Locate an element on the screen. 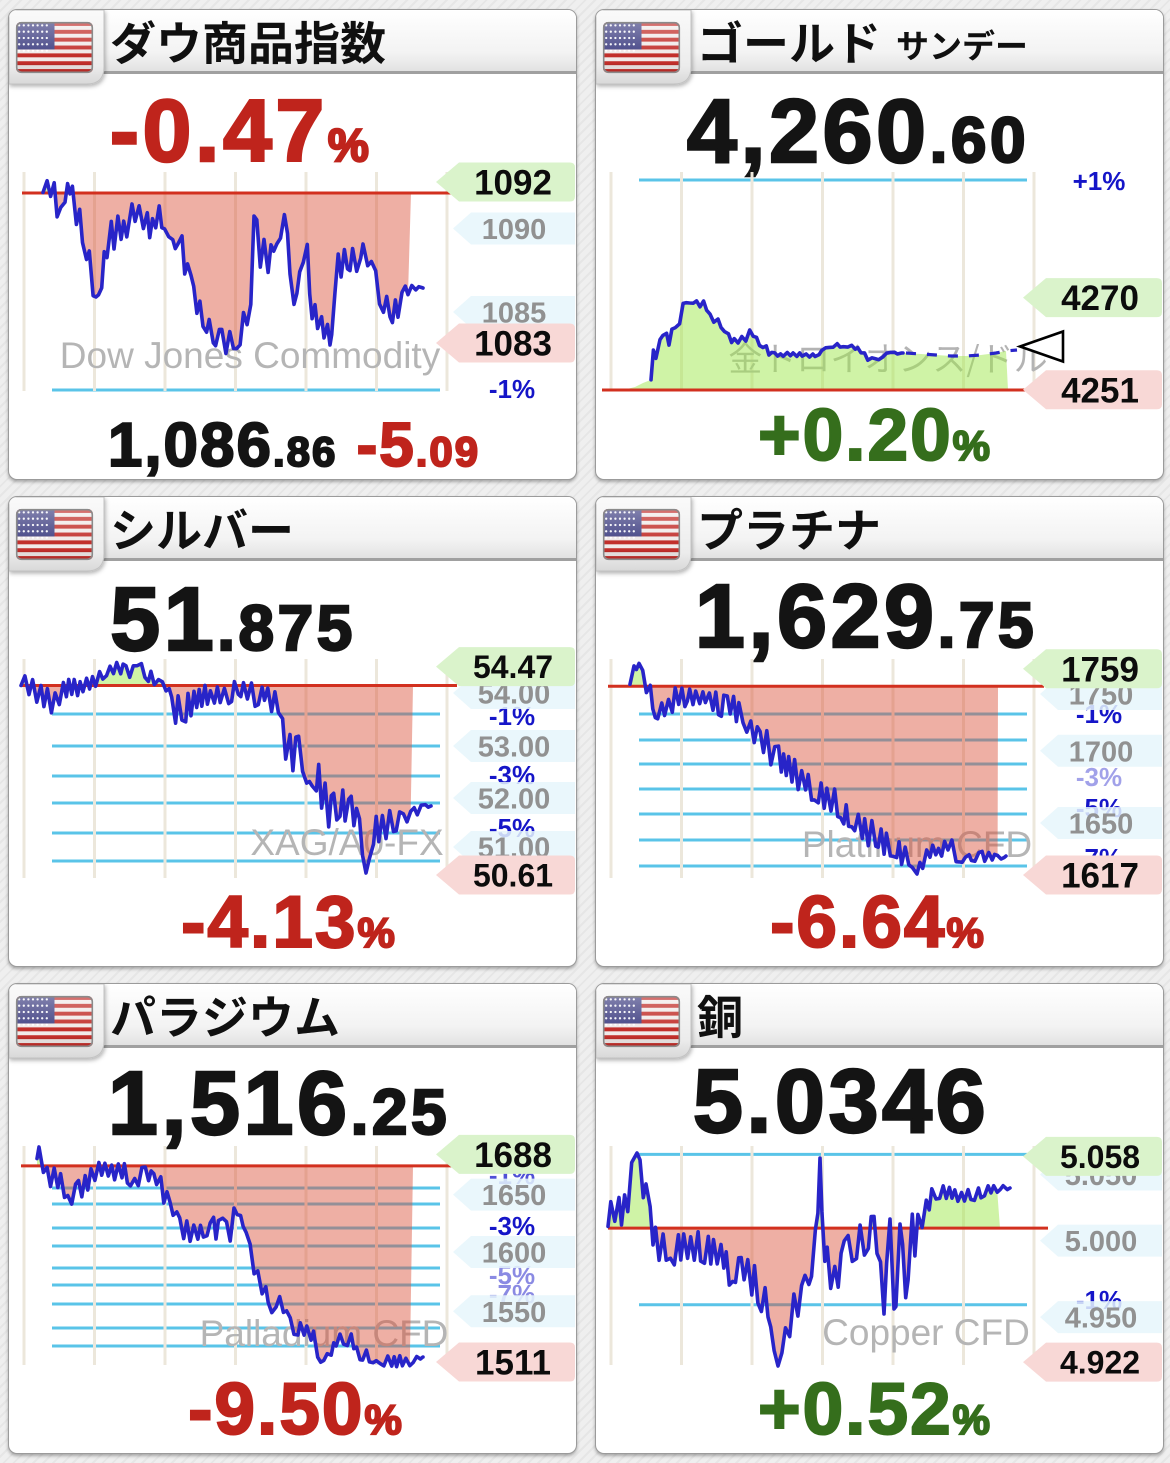 The height and width of the screenshot is (1463, 1170). svg-text: 1688 is located at coordinates (513, 1155).